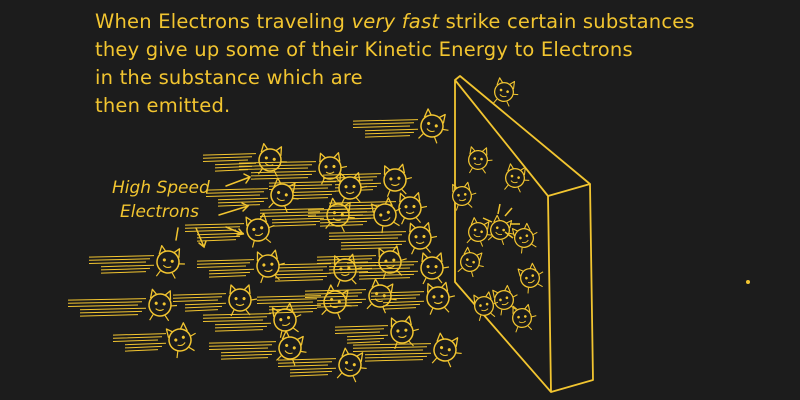  I want to click on label-line-1: High Speed, so click(161, 188).